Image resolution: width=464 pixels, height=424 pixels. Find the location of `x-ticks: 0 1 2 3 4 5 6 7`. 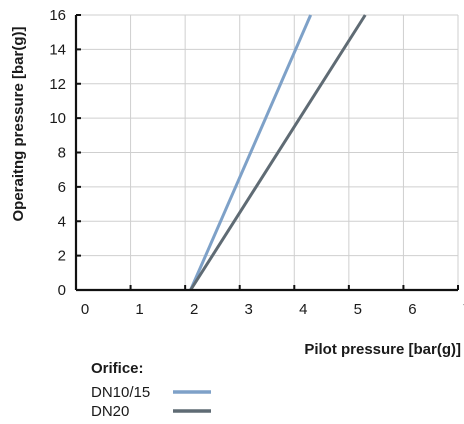

x-ticks: 0 1 2 3 4 5 6 7 is located at coordinates (269, 301).